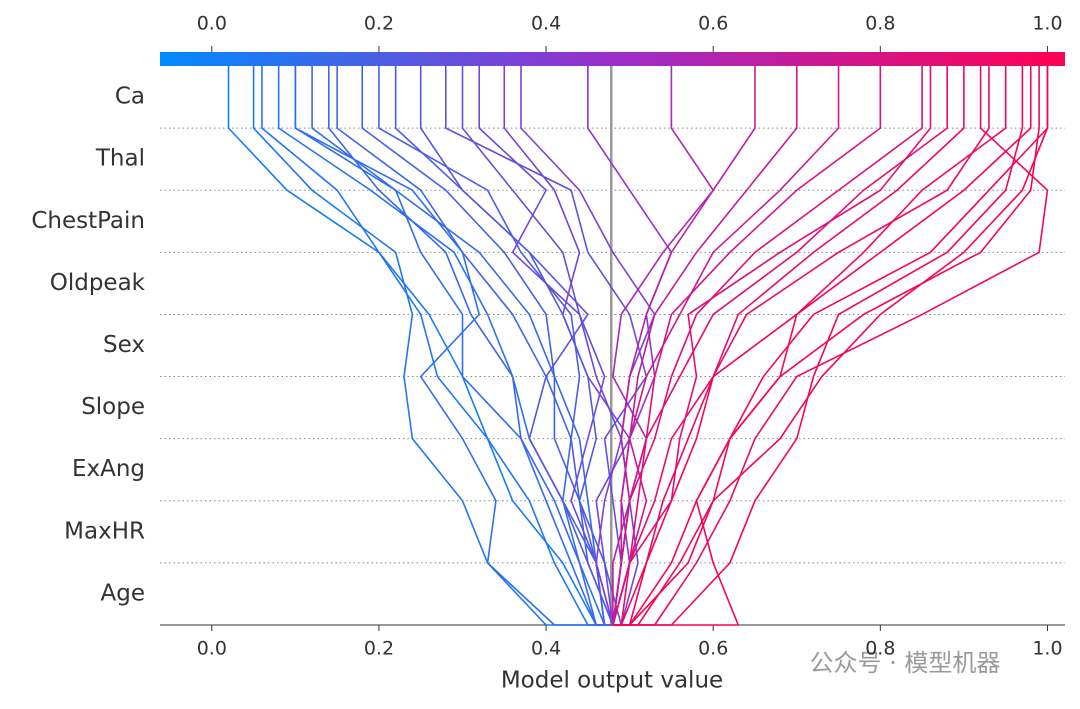 The image size is (1080, 709). I want to click on top-tick-label: 0.2, so click(379, 24).